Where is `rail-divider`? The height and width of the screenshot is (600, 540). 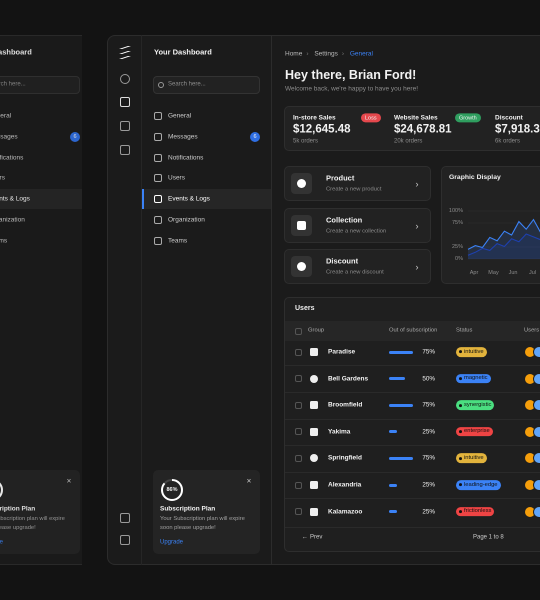
rail-divider is located at coordinates (141, 300).